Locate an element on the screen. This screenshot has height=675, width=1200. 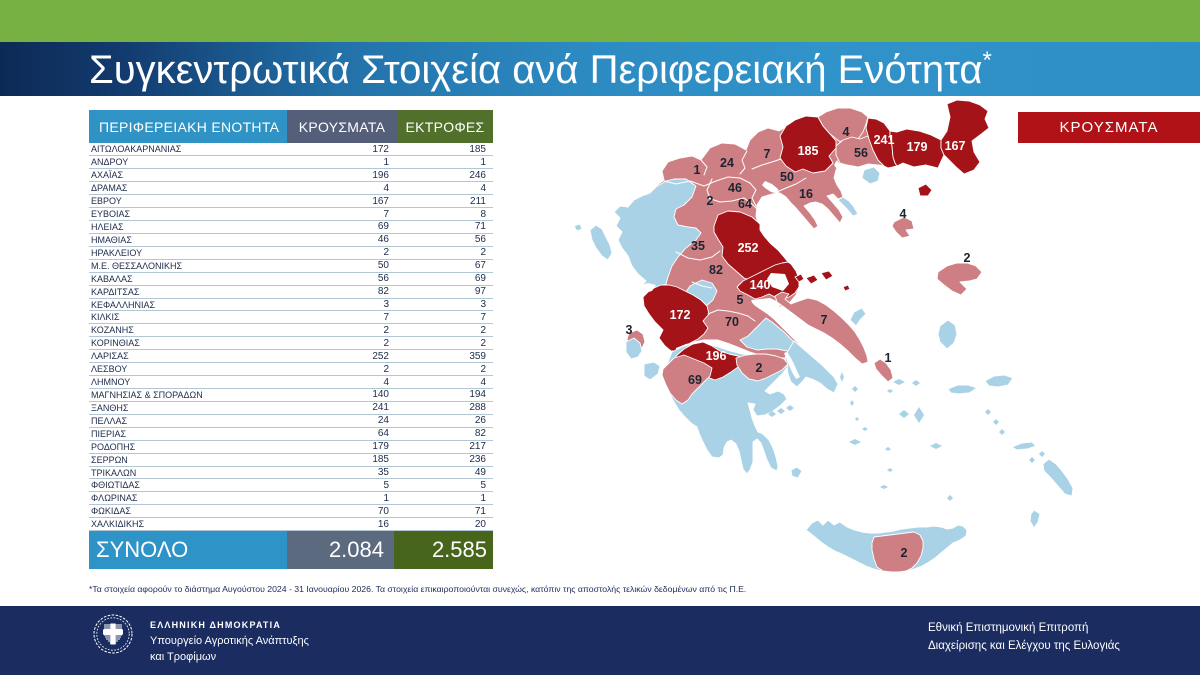
svg-text: 252 is located at coordinates (748, 248).